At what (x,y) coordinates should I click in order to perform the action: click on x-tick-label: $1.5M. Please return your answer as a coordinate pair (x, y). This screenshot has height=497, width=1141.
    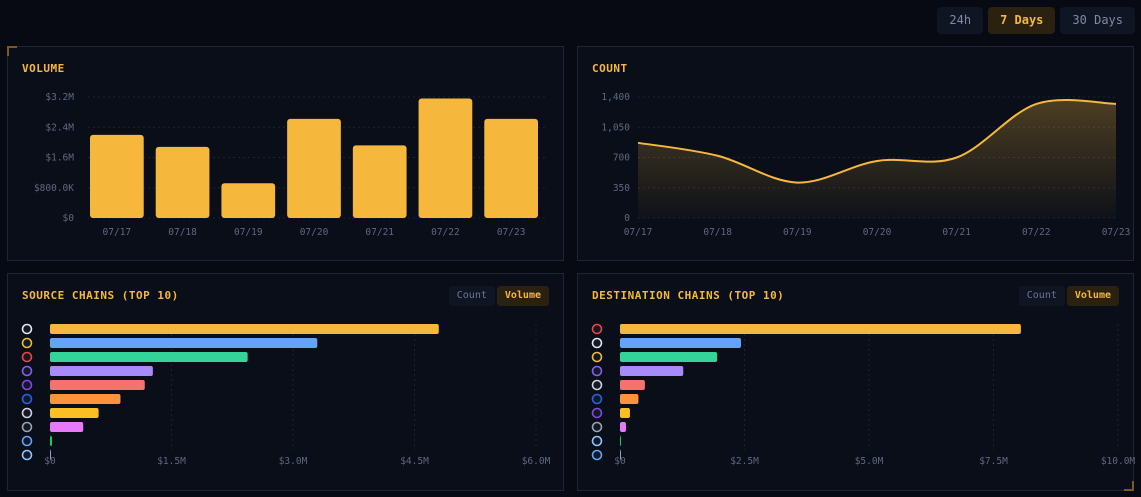
    Looking at the image, I should click on (171, 461).